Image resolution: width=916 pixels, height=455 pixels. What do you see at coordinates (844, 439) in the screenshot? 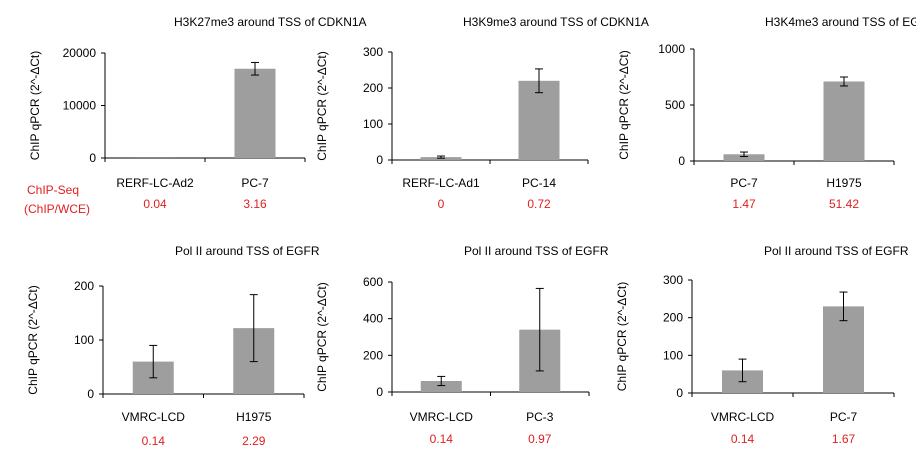
I see `chipseq-value: 1.67` at bounding box center [844, 439].